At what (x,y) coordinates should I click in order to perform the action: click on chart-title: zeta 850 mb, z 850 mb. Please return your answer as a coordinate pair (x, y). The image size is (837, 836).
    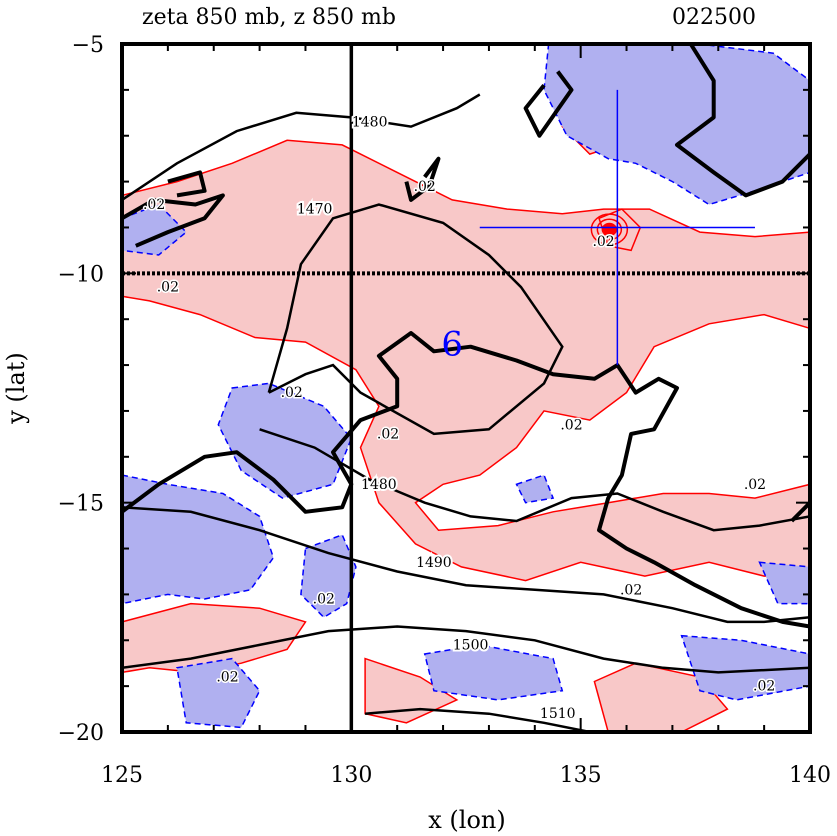
    Looking at the image, I should click on (269, 17).